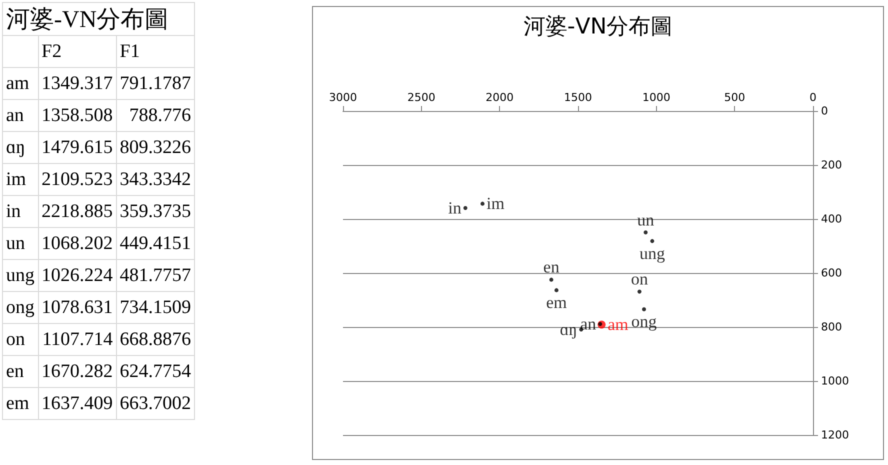 Image resolution: width=888 pixels, height=465 pixels. What do you see at coordinates (835, 381) in the screenshot?
I see `y-tick-label: 1000` at bounding box center [835, 381].